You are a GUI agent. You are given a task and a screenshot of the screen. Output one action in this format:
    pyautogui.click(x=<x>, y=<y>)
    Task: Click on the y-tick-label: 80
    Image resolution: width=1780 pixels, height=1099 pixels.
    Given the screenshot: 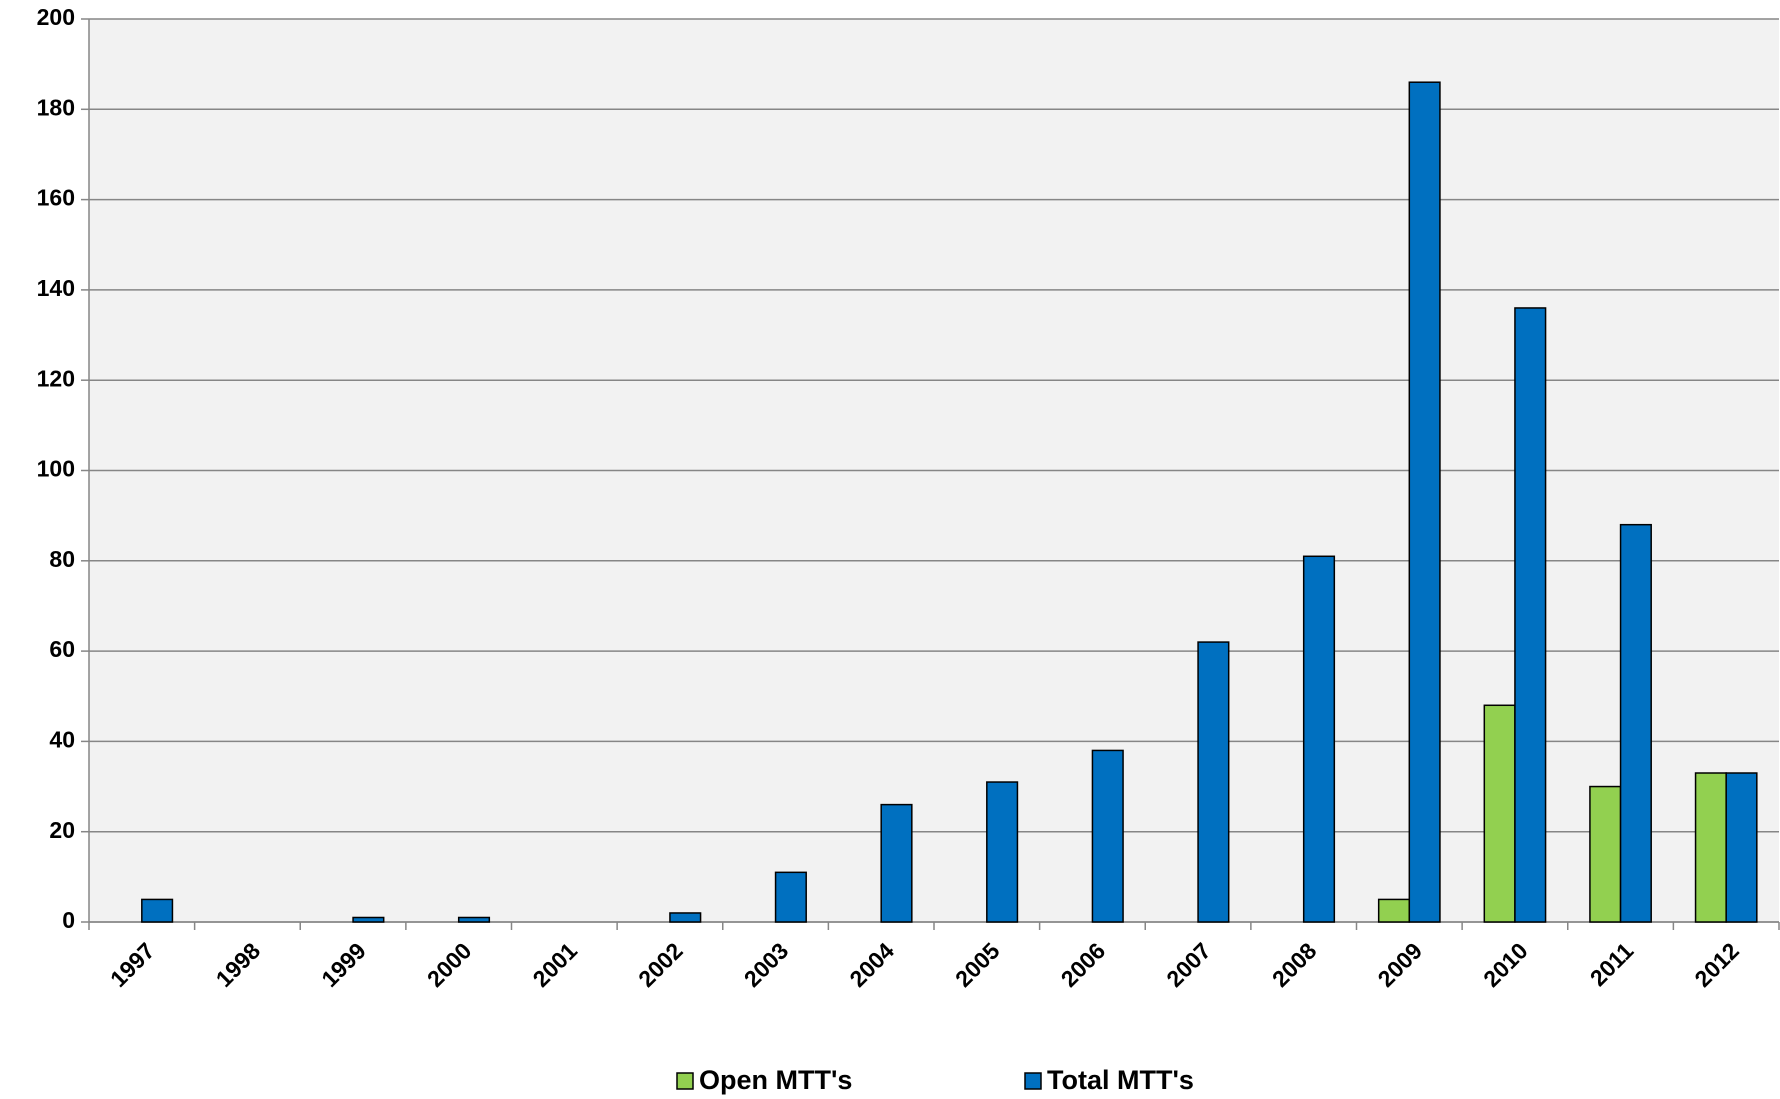 What is the action you would take?
    pyautogui.click(x=62, y=559)
    